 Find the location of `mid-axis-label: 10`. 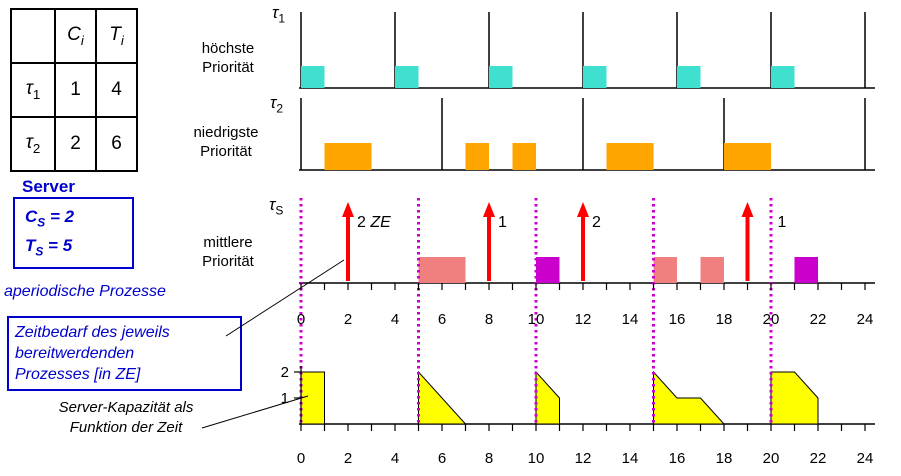

mid-axis-label: 10 is located at coordinates (536, 319).